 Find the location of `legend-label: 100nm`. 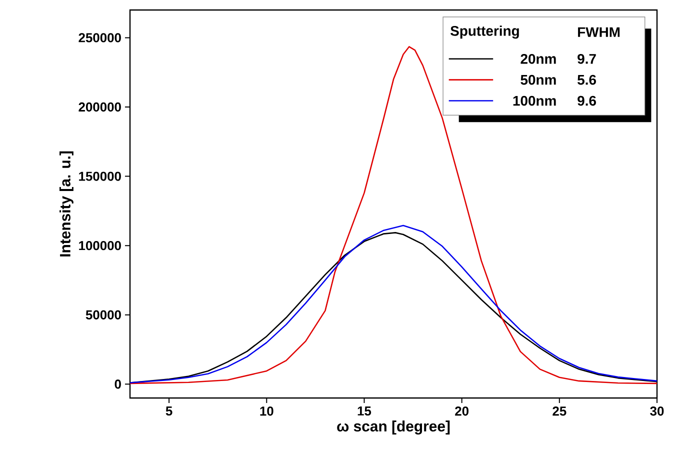

legend-label: 100nm is located at coordinates (534, 101).